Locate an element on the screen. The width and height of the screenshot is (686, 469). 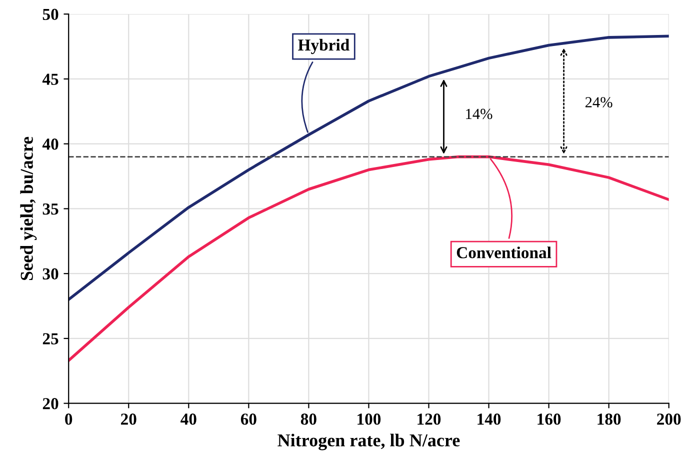
x-tick-label: 120 is located at coordinates (429, 419).